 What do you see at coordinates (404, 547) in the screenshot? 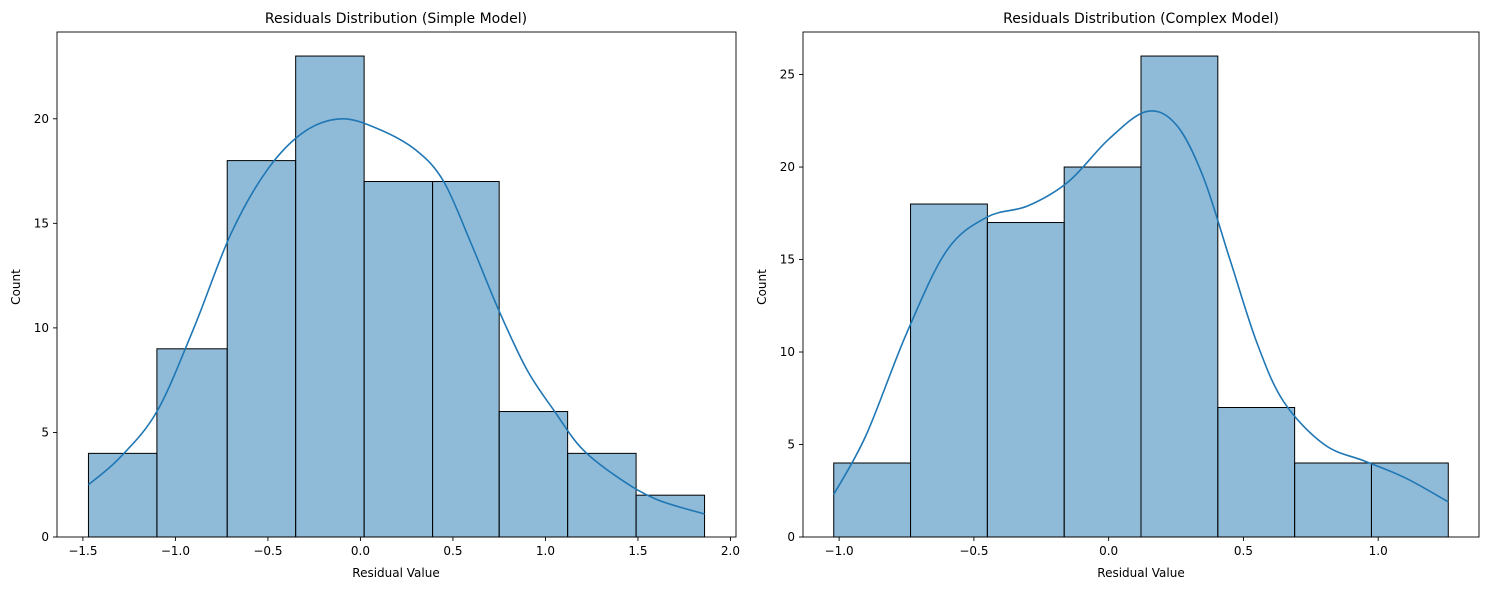
I see `x-ticks: −1.5 −1.0 −0.5 0.0 0.5 1.0 1.5 2.0` at bounding box center [404, 547].